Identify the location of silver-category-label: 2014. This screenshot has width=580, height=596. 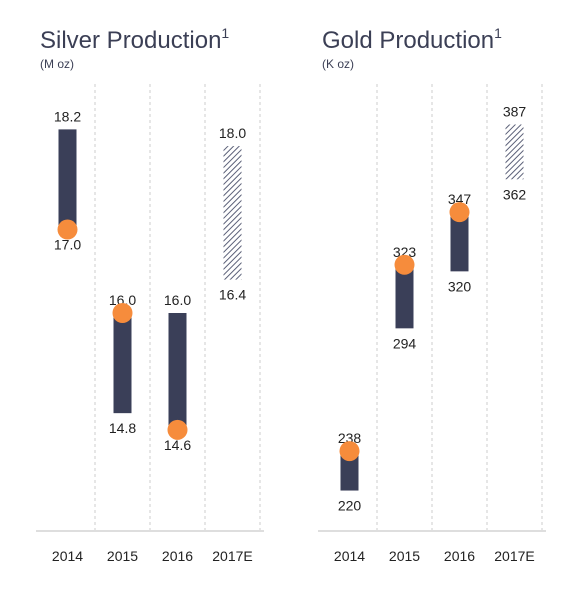
(67, 556).